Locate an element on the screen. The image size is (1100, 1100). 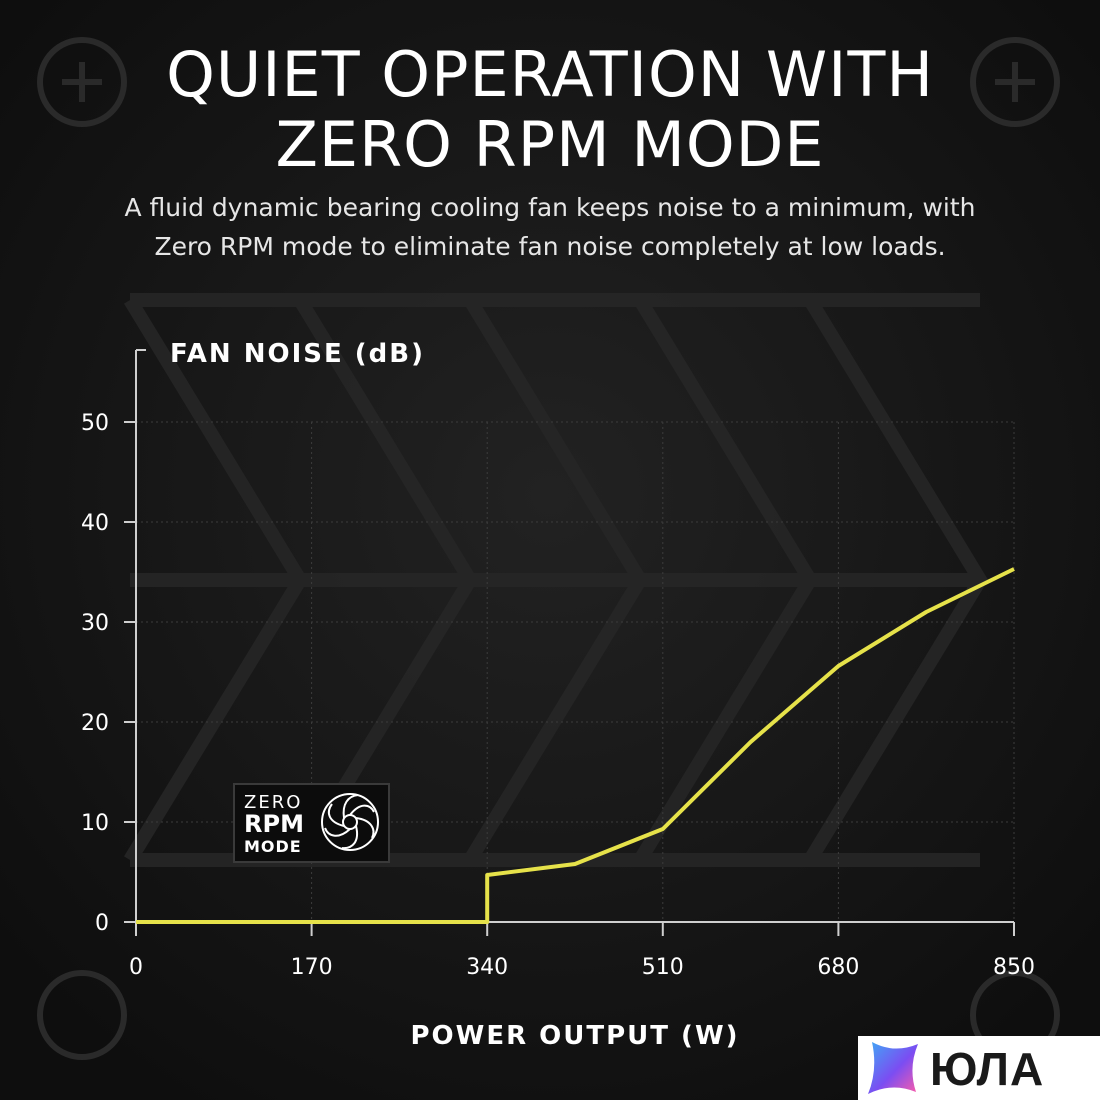
watermark-logo: ЮЛА is located at coordinates (979, 1068).